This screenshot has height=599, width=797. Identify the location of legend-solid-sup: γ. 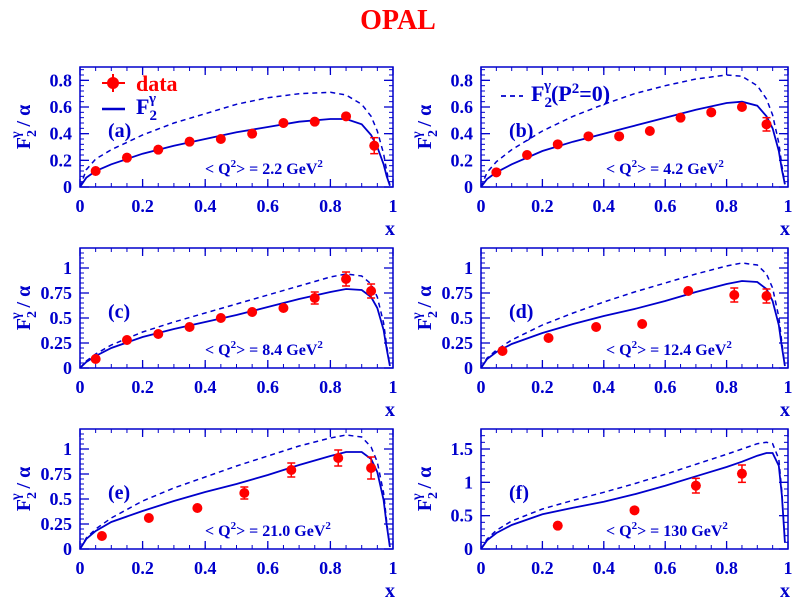
(152, 99).